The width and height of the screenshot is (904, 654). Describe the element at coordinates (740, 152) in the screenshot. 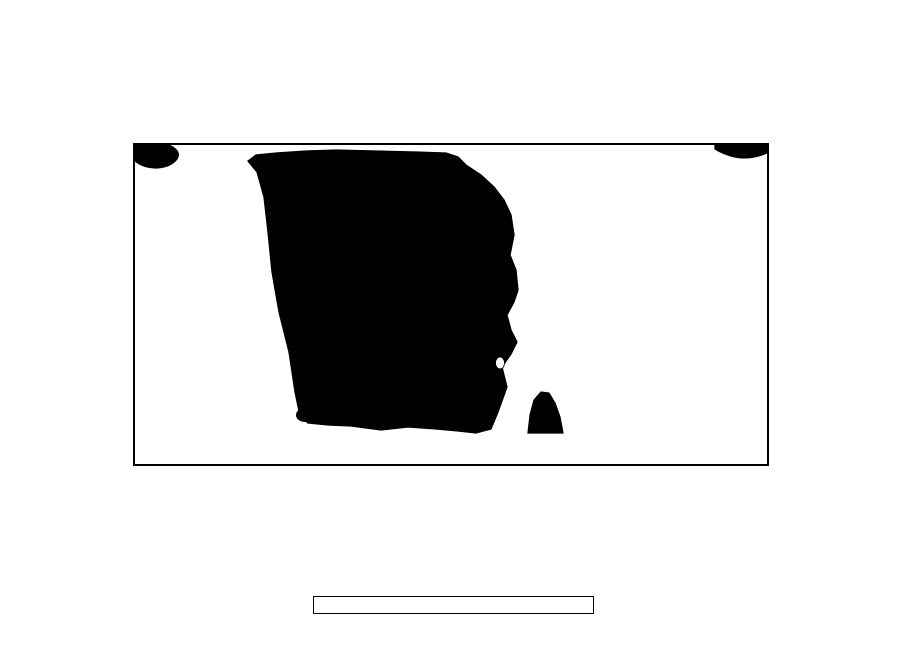

I see `top-right-cloud-blob` at that location.